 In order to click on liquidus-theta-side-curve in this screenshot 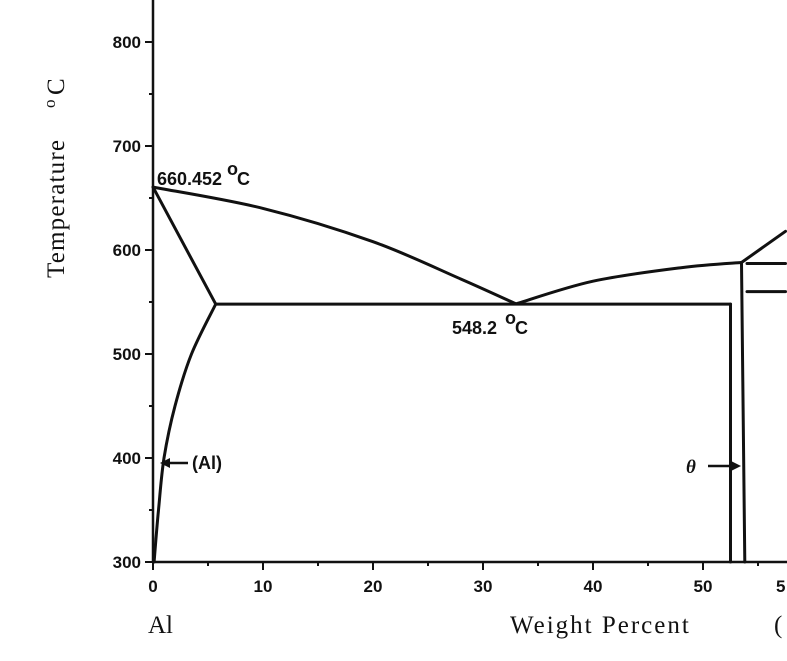, I will do `click(628, 283)`.